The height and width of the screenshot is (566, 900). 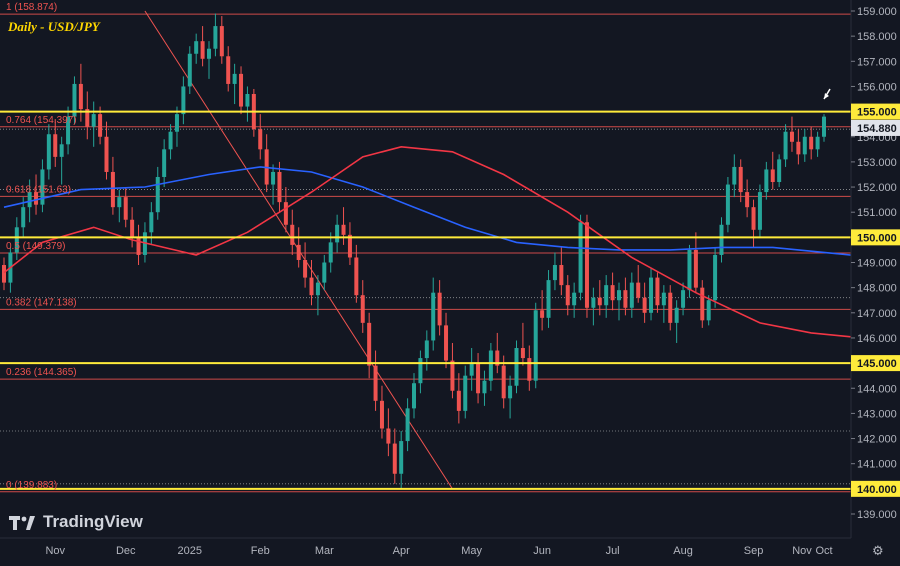 What do you see at coordinates (877, 515) in the screenshot?
I see `y-tick-label: 139.000` at bounding box center [877, 515].